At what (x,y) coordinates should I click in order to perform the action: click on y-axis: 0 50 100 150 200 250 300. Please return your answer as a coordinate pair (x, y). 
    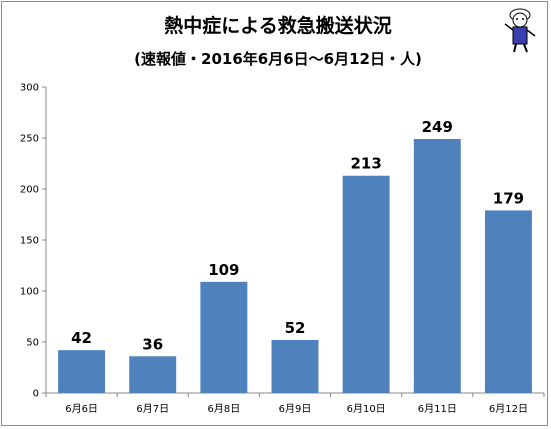
    Looking at the image, I should click on (33, 241).